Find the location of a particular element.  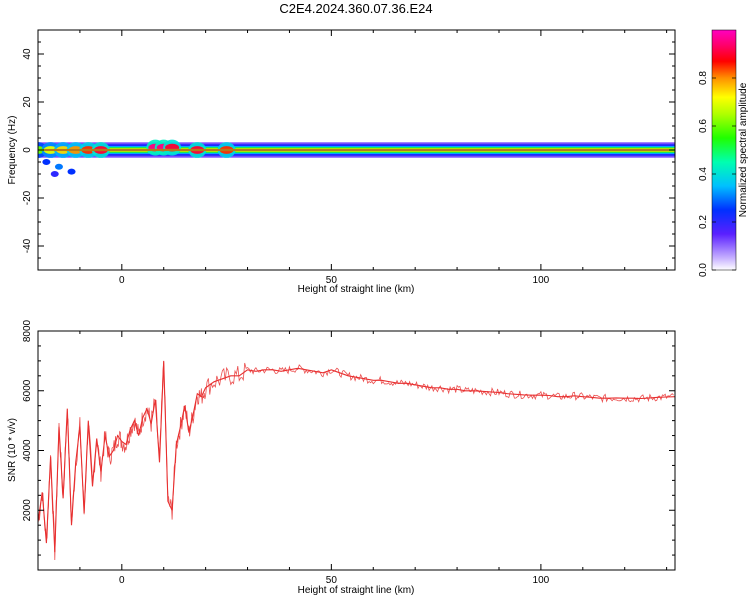

colorbar-ticks: 0.0 0.2 0.4 0.6 0.8 is located at coordinates (717, 174).